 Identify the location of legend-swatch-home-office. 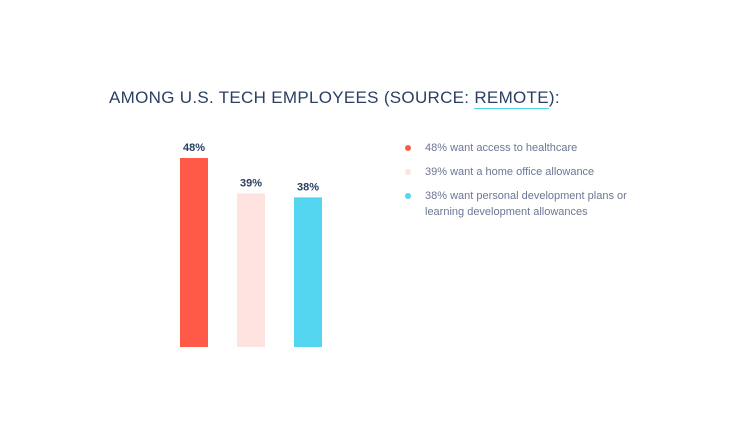
(408, 172).